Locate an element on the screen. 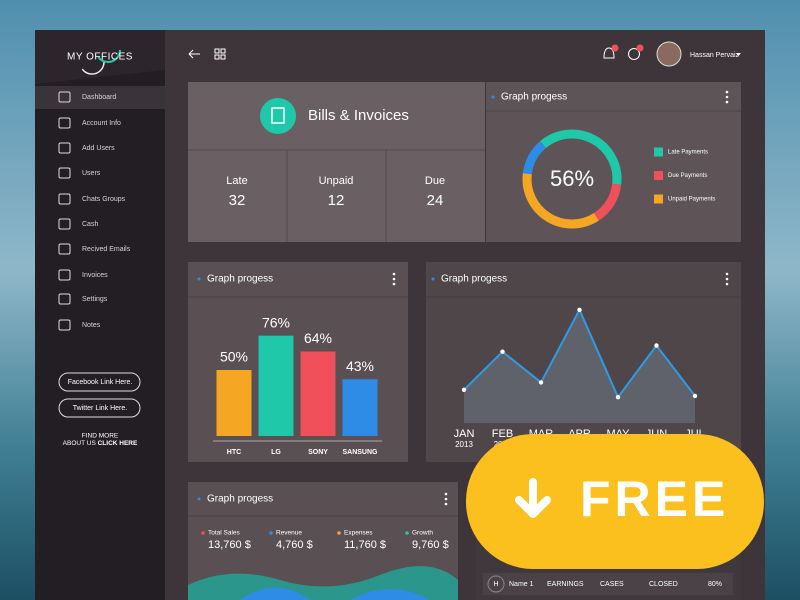 This screenshot has width=800, height=600. stat-label: Revenue is located at coordinates (289, 533).